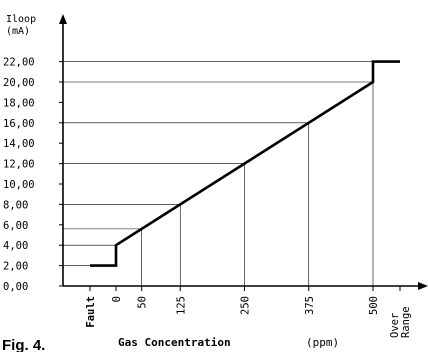 The height and width of the screenshot is (352, 428). What do you see at coordinates (15, 267) in the screenshot?
I see `y-tick-label: 2,00` at bounding box center [15, 267].